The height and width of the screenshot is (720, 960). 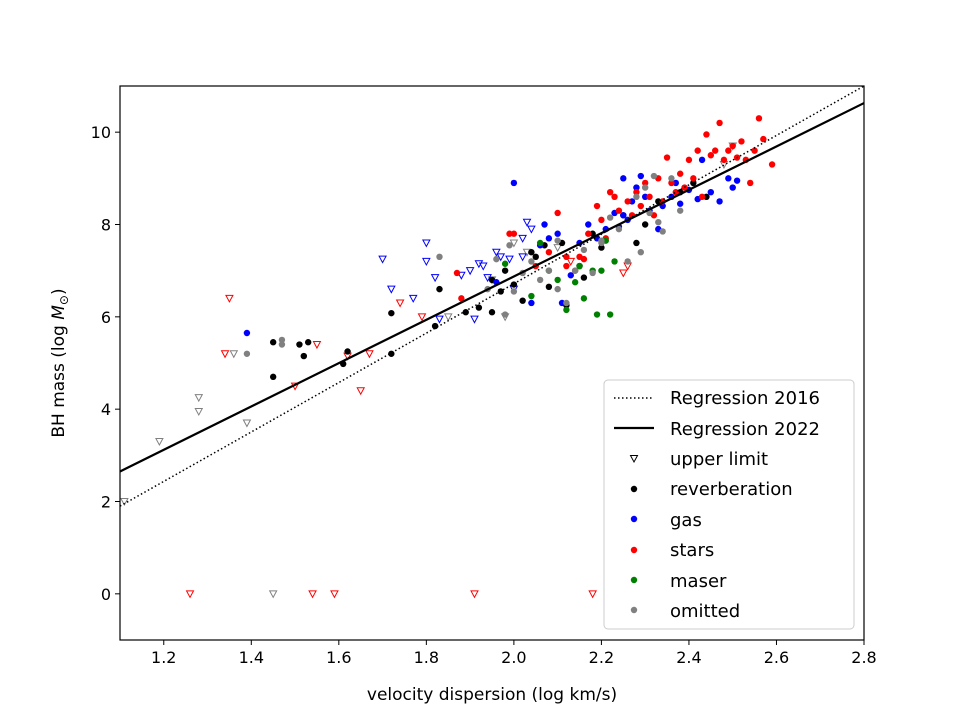 What do you see at coordinates (745, 429) in the screenshot?
I see `legend-label-regression-2022: Regression 2022` at bounding box center [745, 429].